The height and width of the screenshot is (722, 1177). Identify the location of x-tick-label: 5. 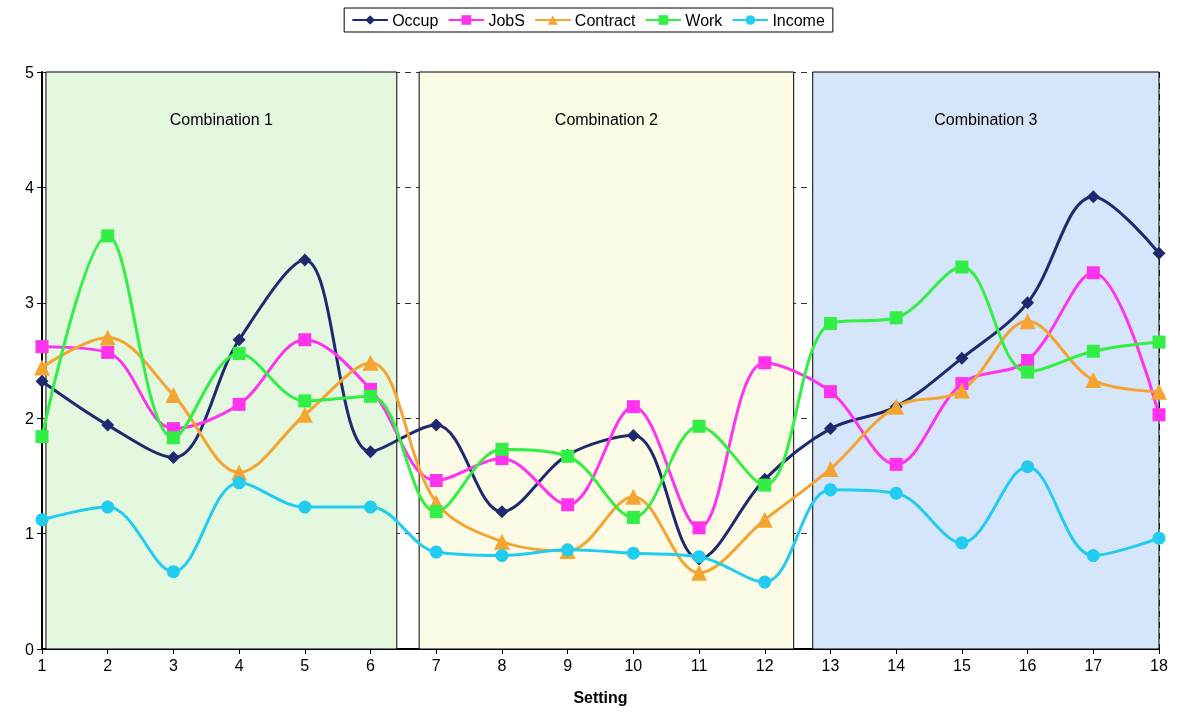
(305, 665).